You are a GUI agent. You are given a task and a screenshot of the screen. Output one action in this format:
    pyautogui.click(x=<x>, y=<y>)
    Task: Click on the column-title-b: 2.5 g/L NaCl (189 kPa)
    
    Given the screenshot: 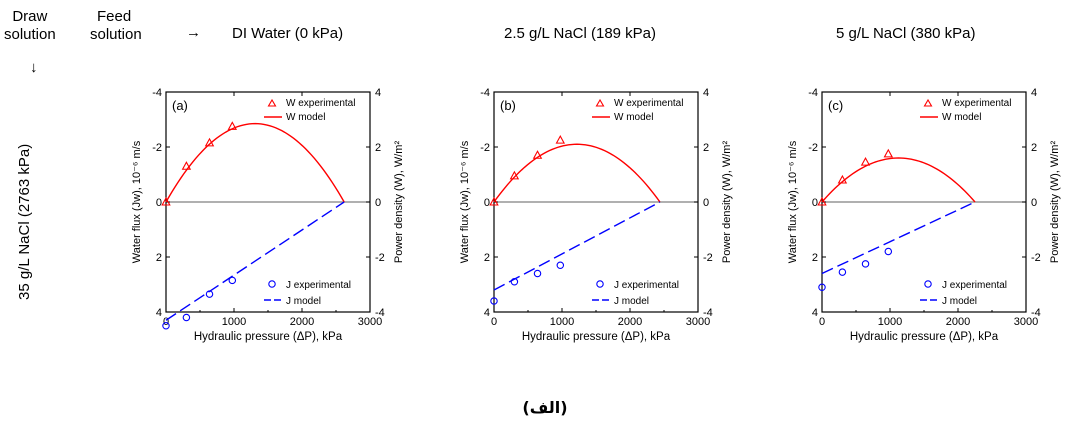 What is the action you would take?
    pyautogui.click(x=580, y=33)
    